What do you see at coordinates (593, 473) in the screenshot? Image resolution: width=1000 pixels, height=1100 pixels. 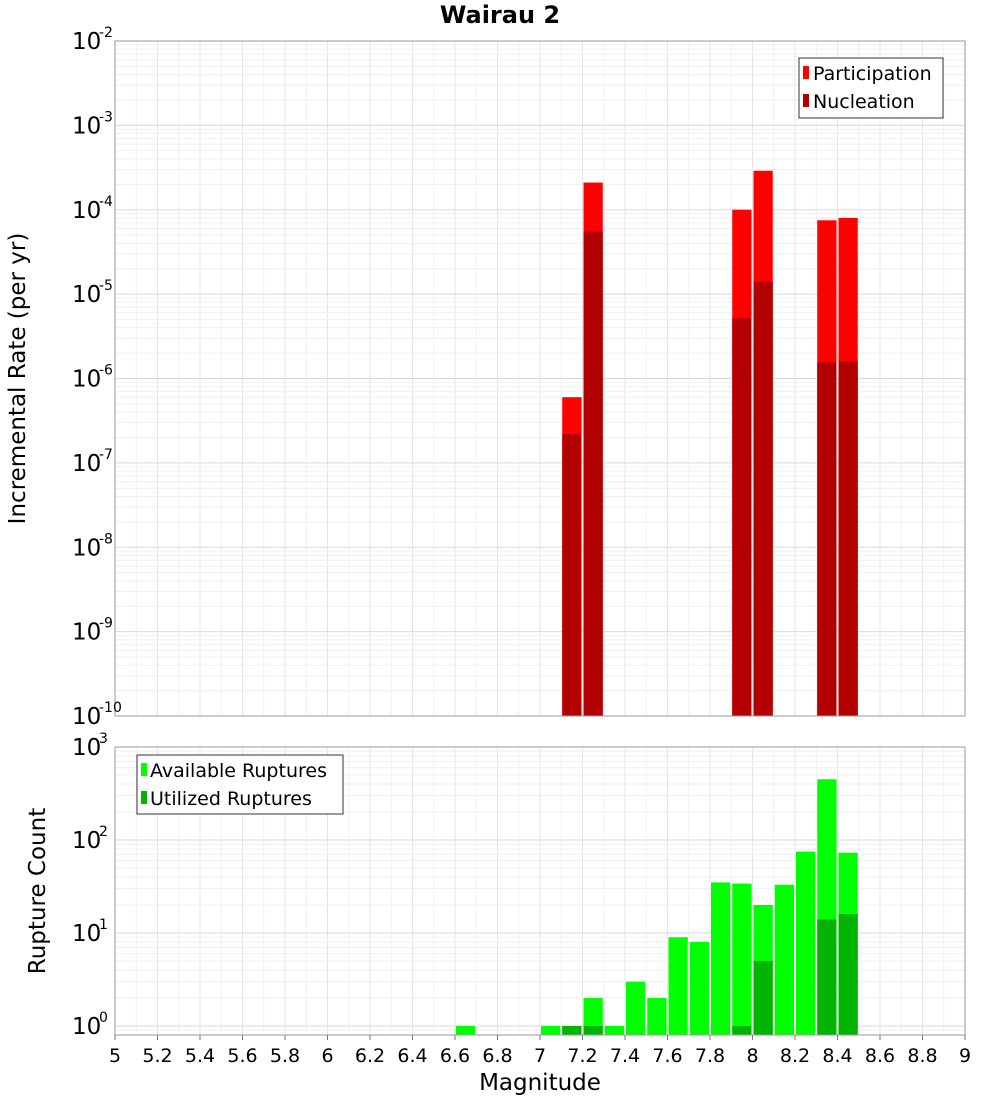 I see `bar-nucleation-7.25` at bounding box center [593, 473].